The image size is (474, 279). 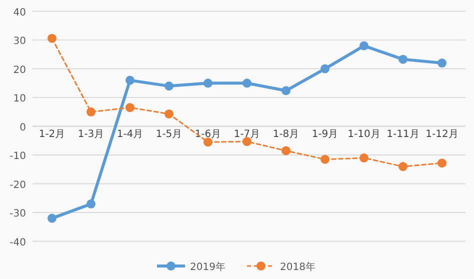 I want to click on y-tick-label: 40, so click(x=19, y=12).